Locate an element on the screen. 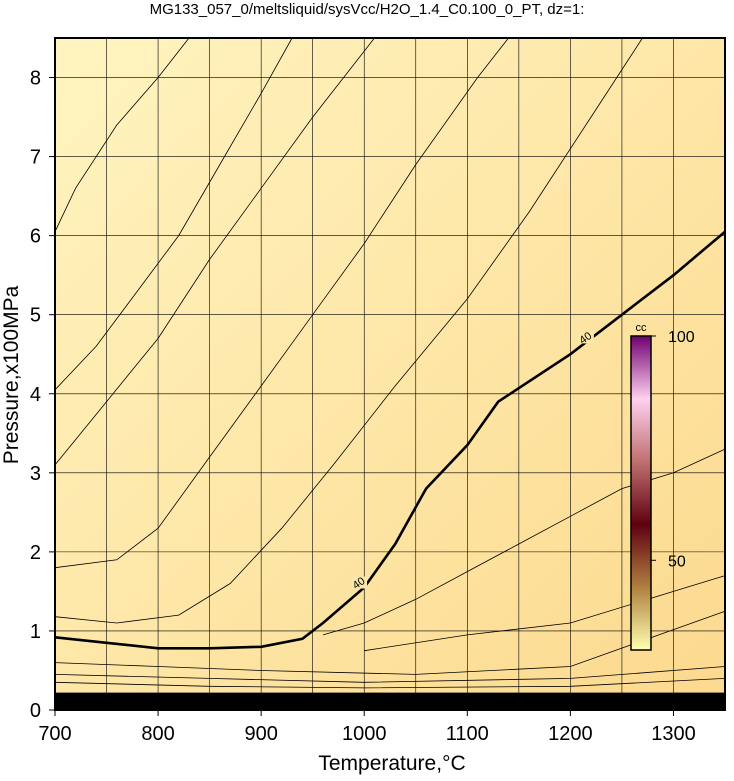 Image resolution: width=734 pixels, height=781 pixels. colorbar-tick-label: 100 is located at coordinates (681, 337).